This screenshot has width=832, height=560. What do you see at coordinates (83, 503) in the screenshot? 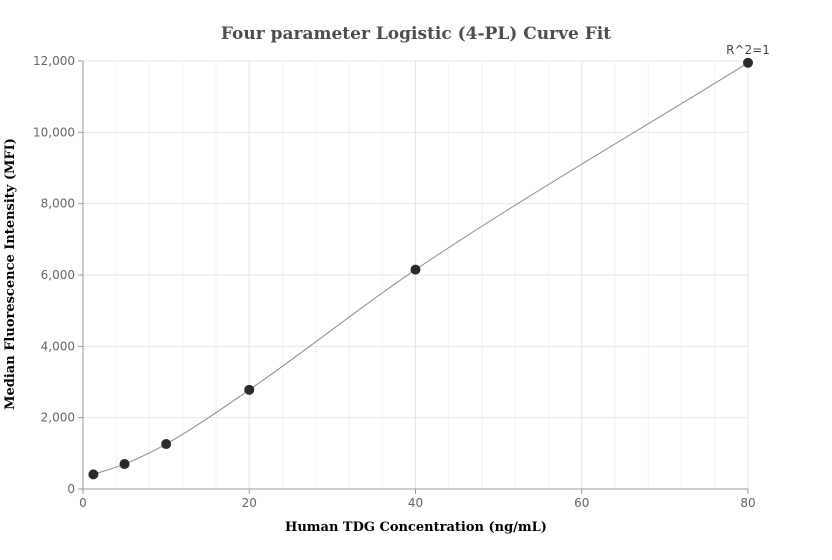
I see `x-tick-label: 0` at bounding box center [83, 503].